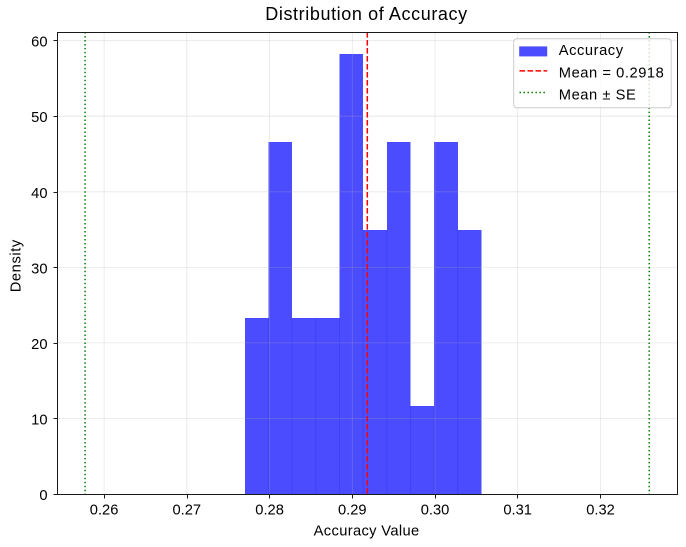 The height and width of the screenshot is (547, 686). What do you see at coordinates (612, 74) in the screenshot?
I see `svg-text: Mean = 0.2918` at bounding box center [612, 74].